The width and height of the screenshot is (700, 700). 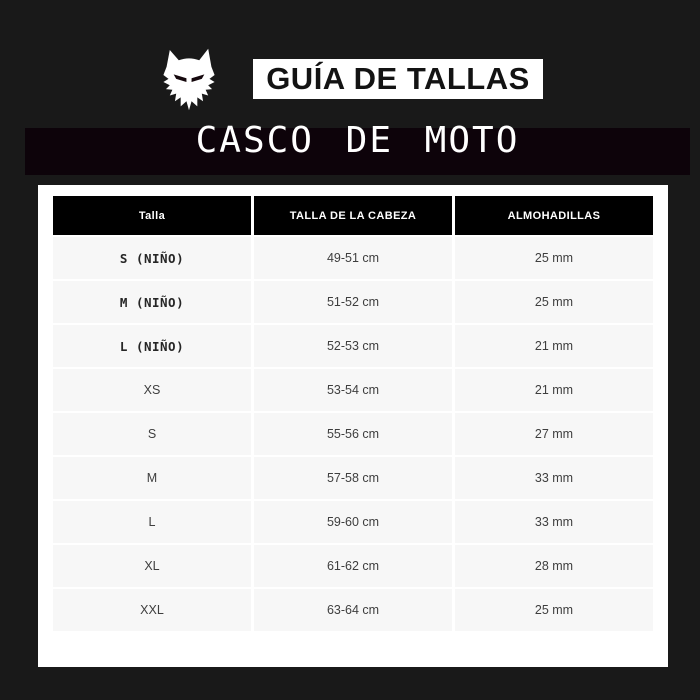 I want to click on size-value: S, so click(x=152, y=434).